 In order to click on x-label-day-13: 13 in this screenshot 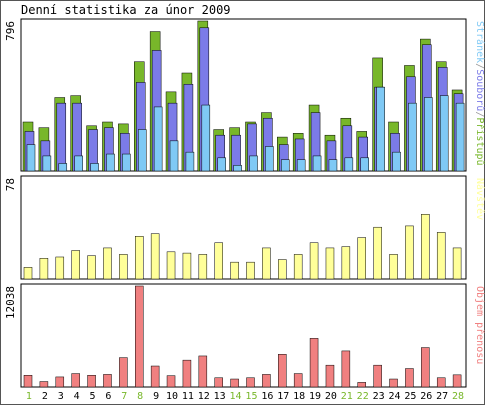, I will do `click(220, 396)`.